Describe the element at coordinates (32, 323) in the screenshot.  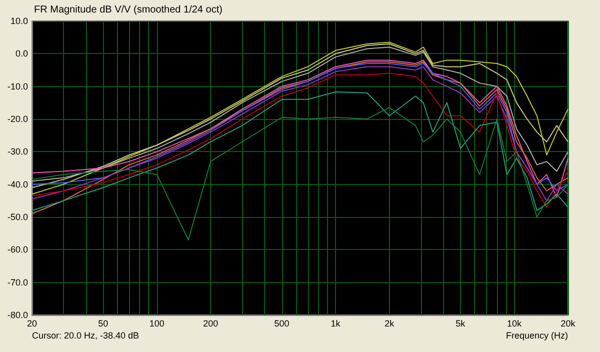
I see `x-tick-label: 20` at that location.